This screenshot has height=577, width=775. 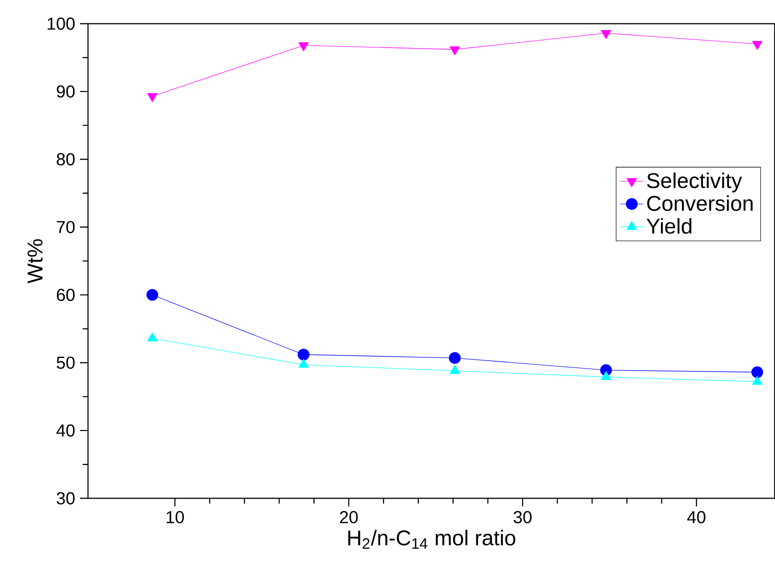 What do you see at coordinates (65, 362) in the screenshot?
I see `y-tick-label: 50` at bounding box center [65, 362].